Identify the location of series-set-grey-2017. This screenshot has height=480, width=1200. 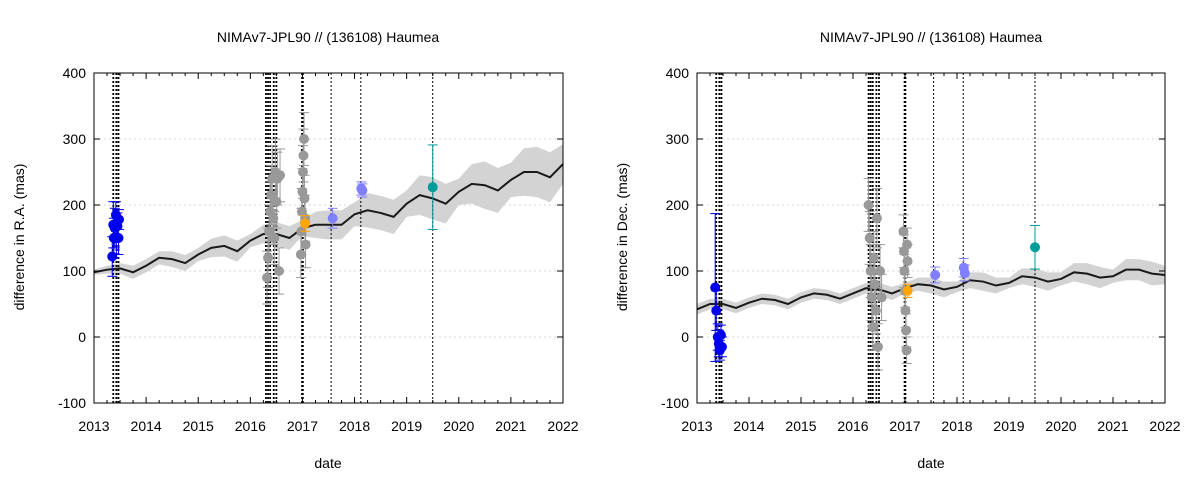
(303, 195).